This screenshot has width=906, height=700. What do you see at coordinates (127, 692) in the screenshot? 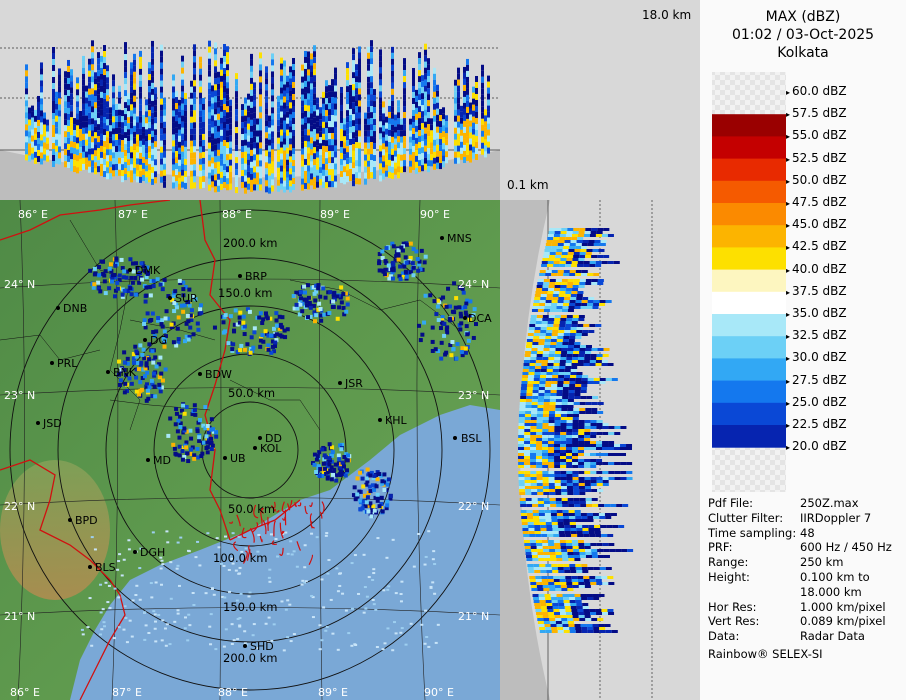
I see `lon-label-bottom: 87° E` at bounding box center [127, 692].